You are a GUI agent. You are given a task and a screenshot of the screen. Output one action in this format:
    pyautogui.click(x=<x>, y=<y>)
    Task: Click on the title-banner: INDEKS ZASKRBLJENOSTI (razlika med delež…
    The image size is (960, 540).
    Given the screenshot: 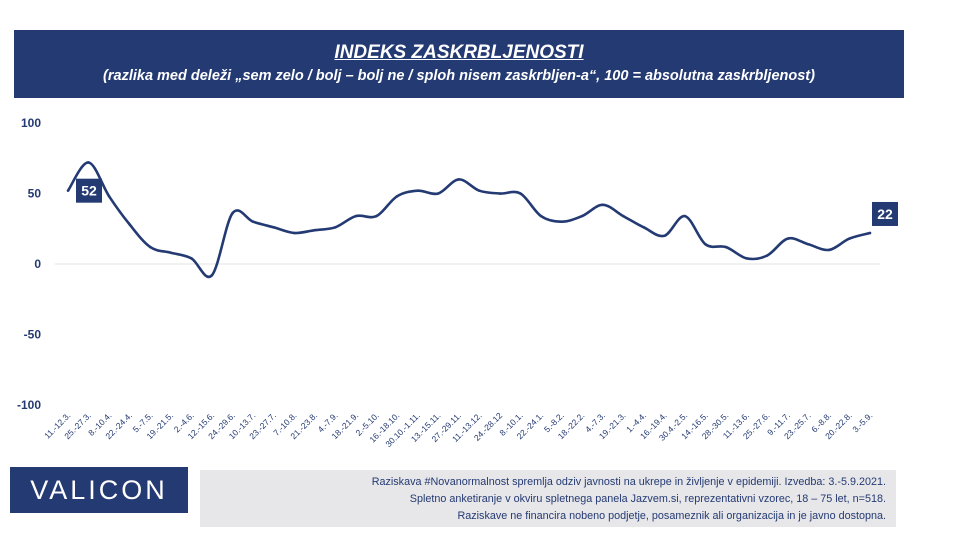 What is the action you would take?
    pyautogui.click(x=459, y=64)
    